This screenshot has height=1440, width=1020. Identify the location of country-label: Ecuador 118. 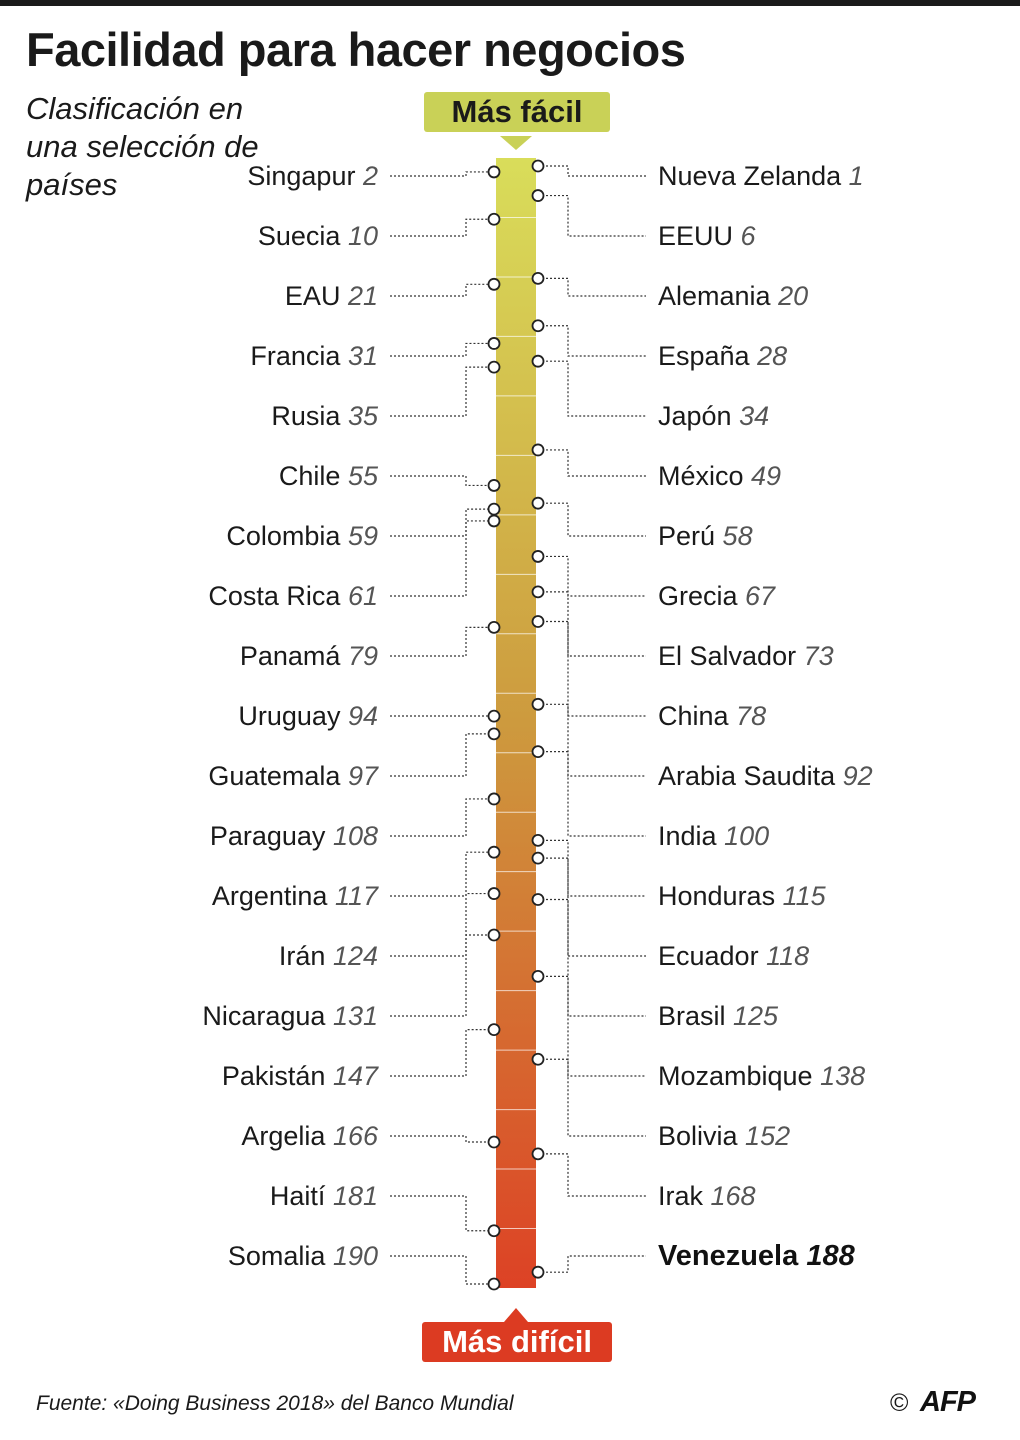
(733, 956).